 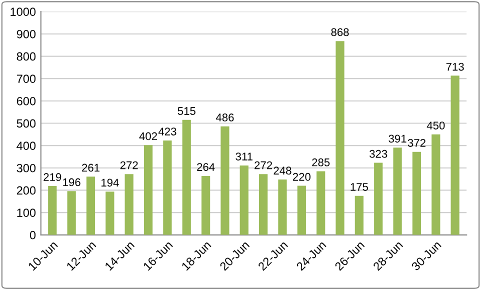 I want to click on y-tick-label: 900, so click(x=26, y=34).